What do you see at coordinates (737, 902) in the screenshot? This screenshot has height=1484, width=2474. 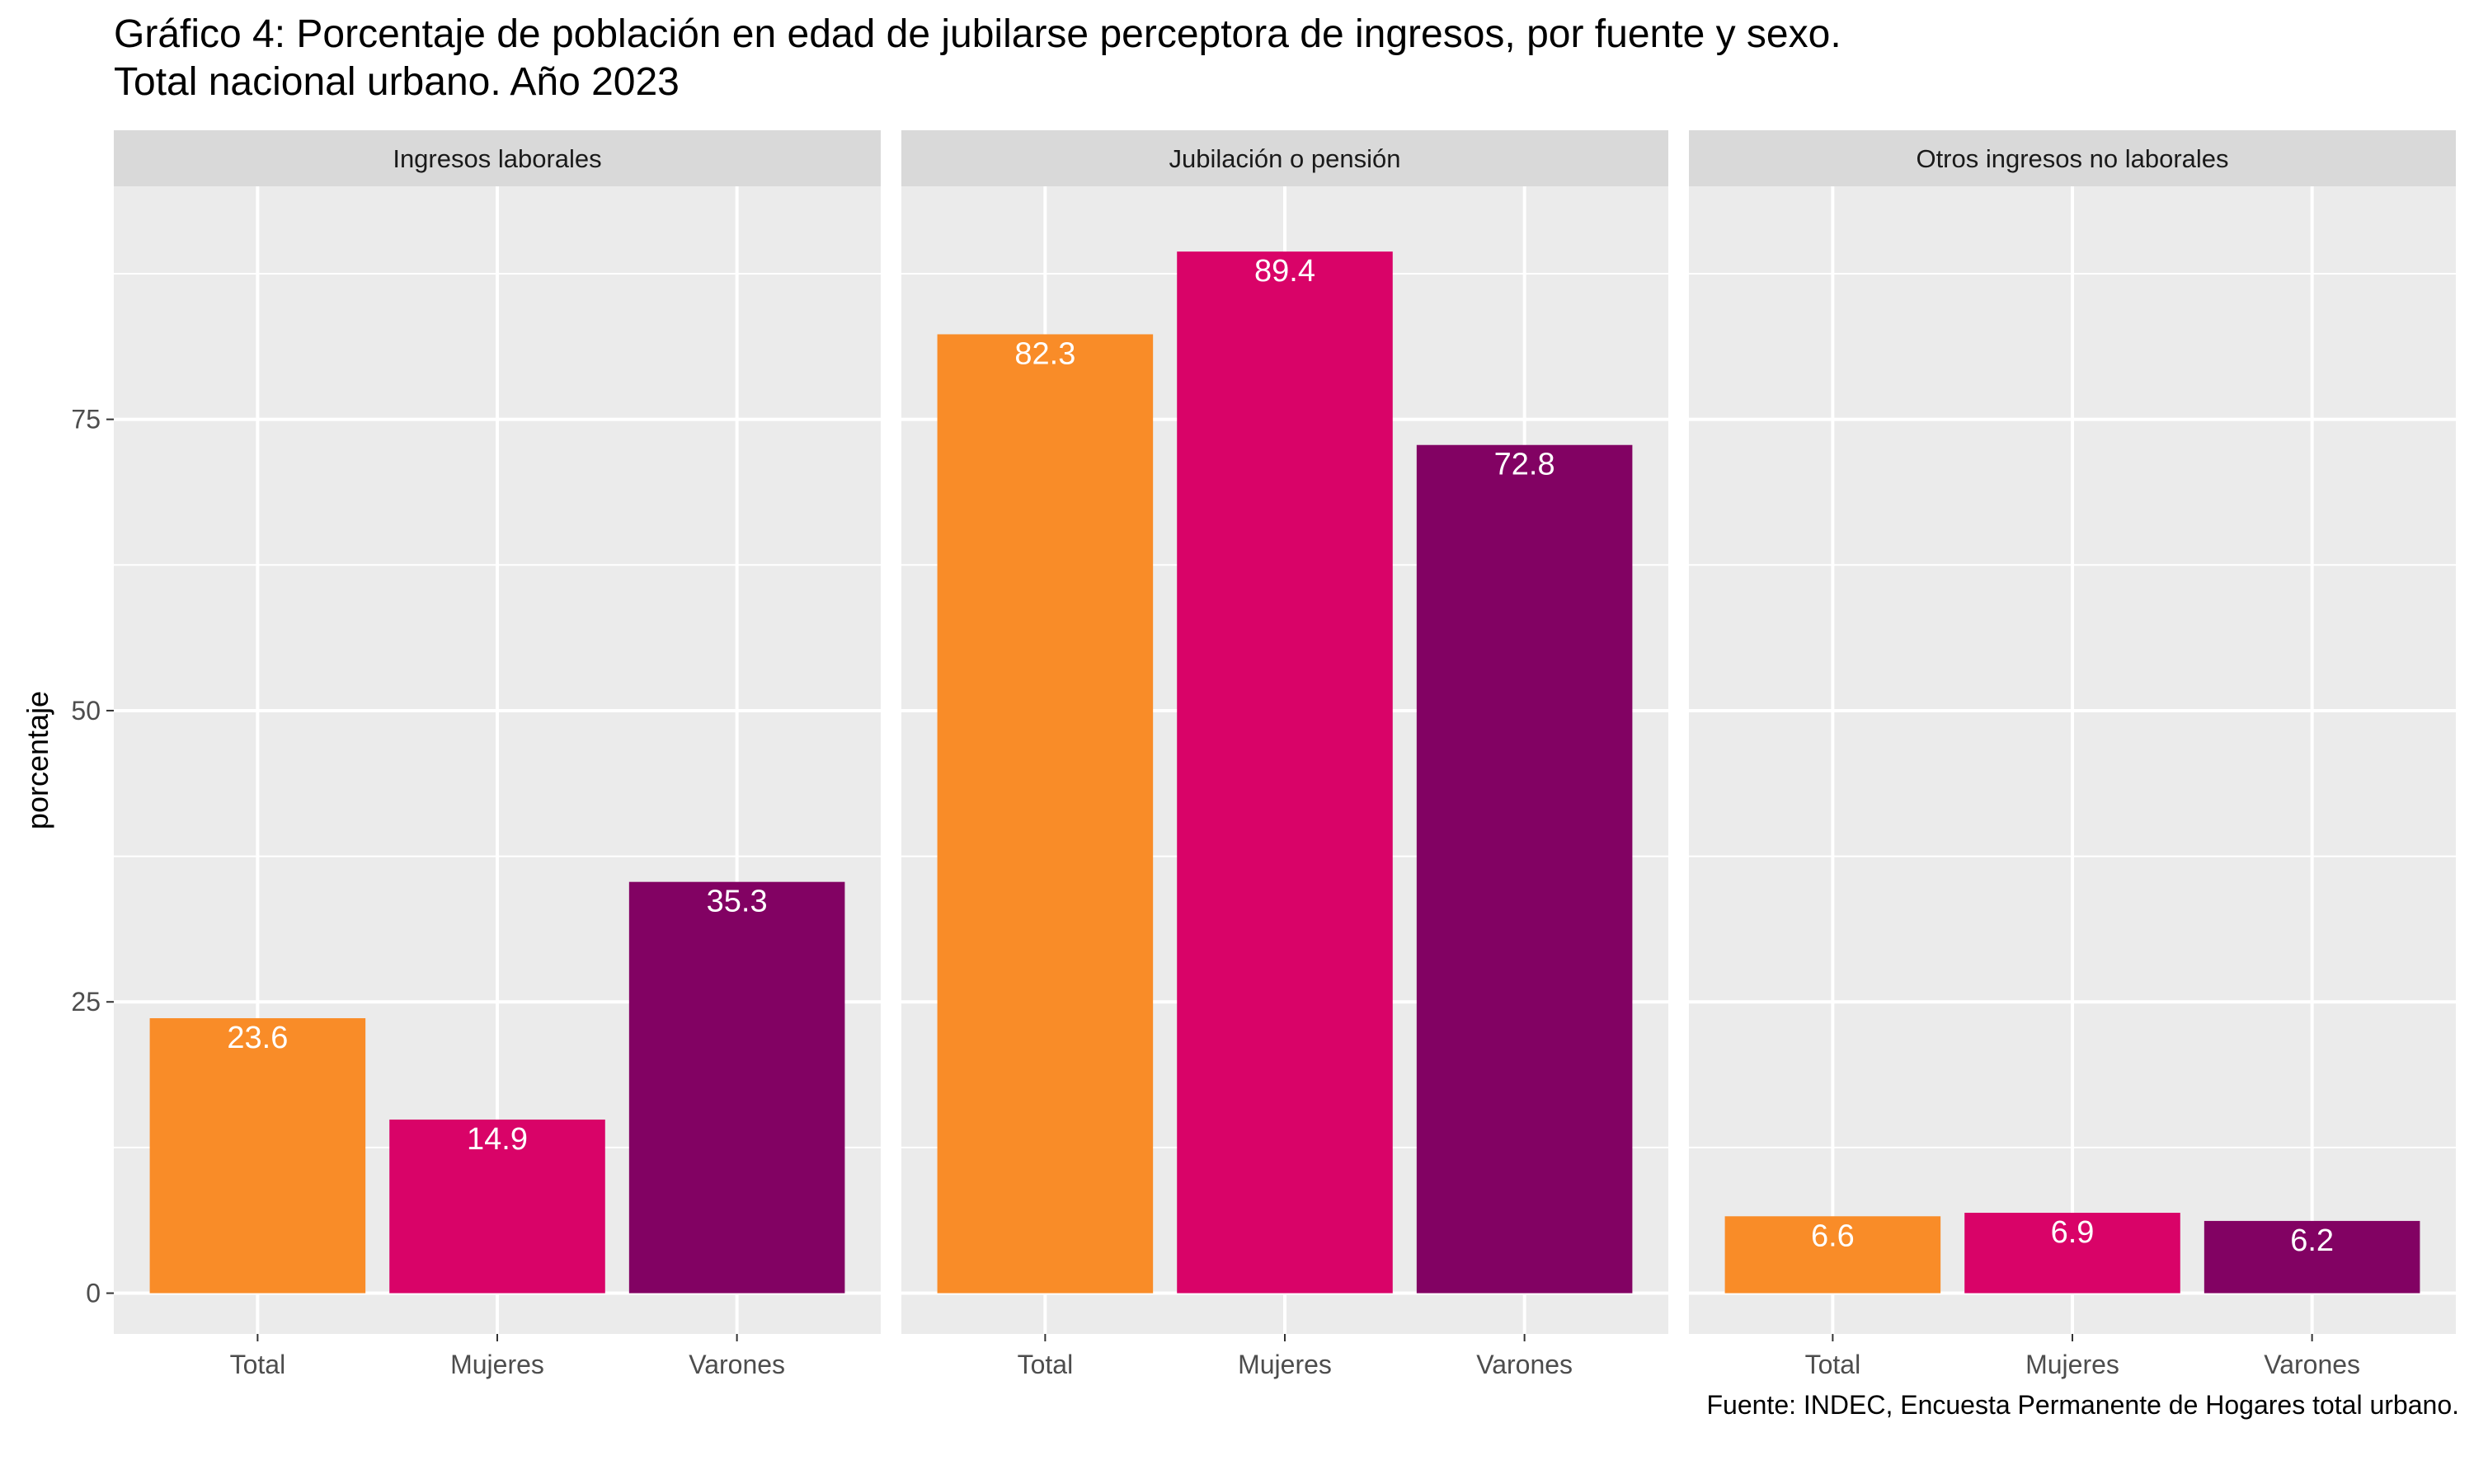 I see `data-label: 35.3` at bounding box center [737, 902].